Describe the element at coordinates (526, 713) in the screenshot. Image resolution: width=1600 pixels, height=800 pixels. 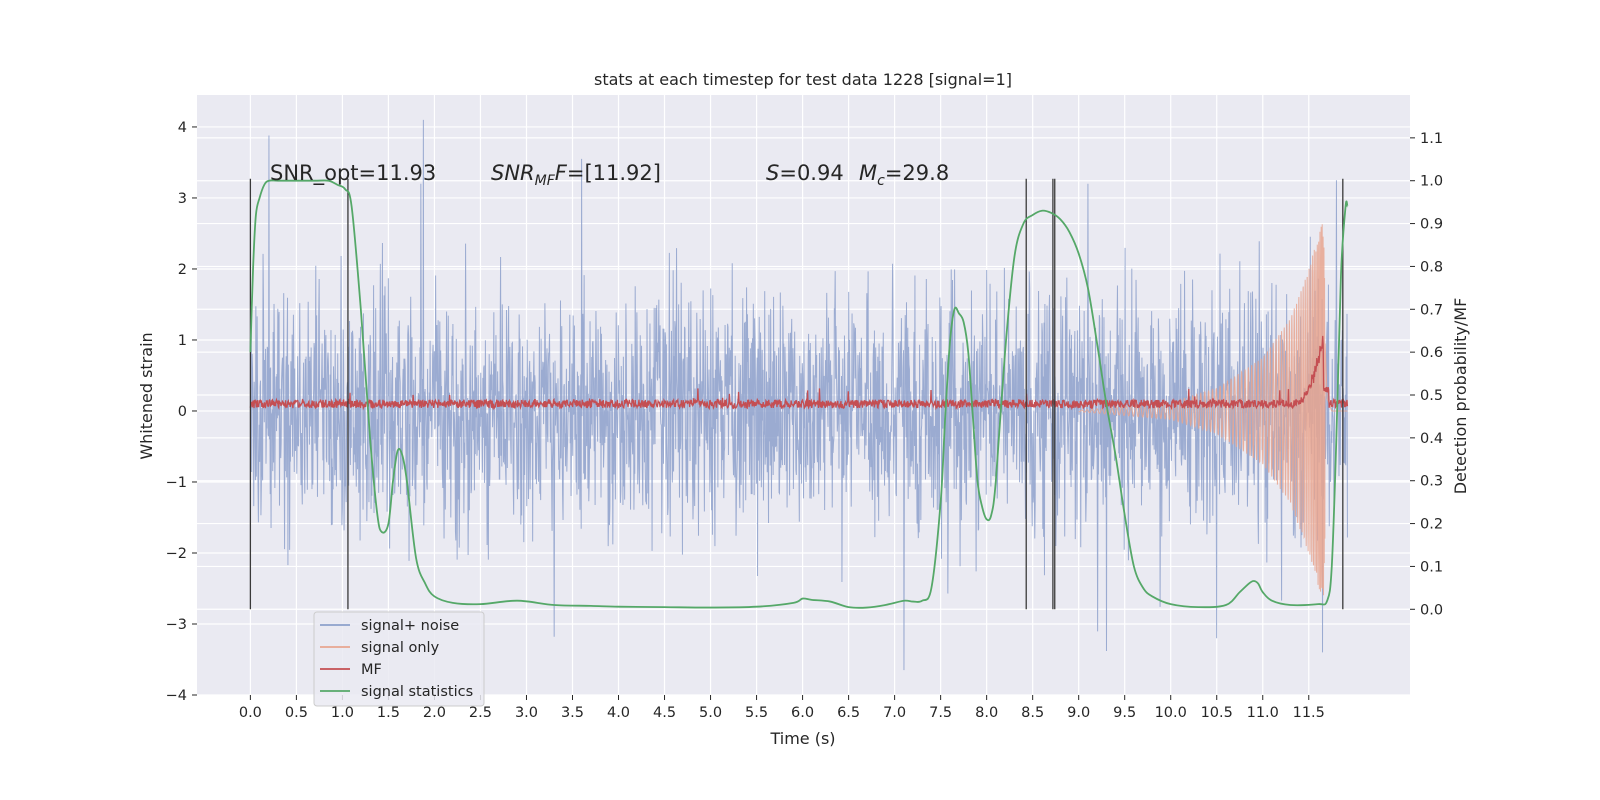
I see `x-tick-label-6: 3.0` at that location.